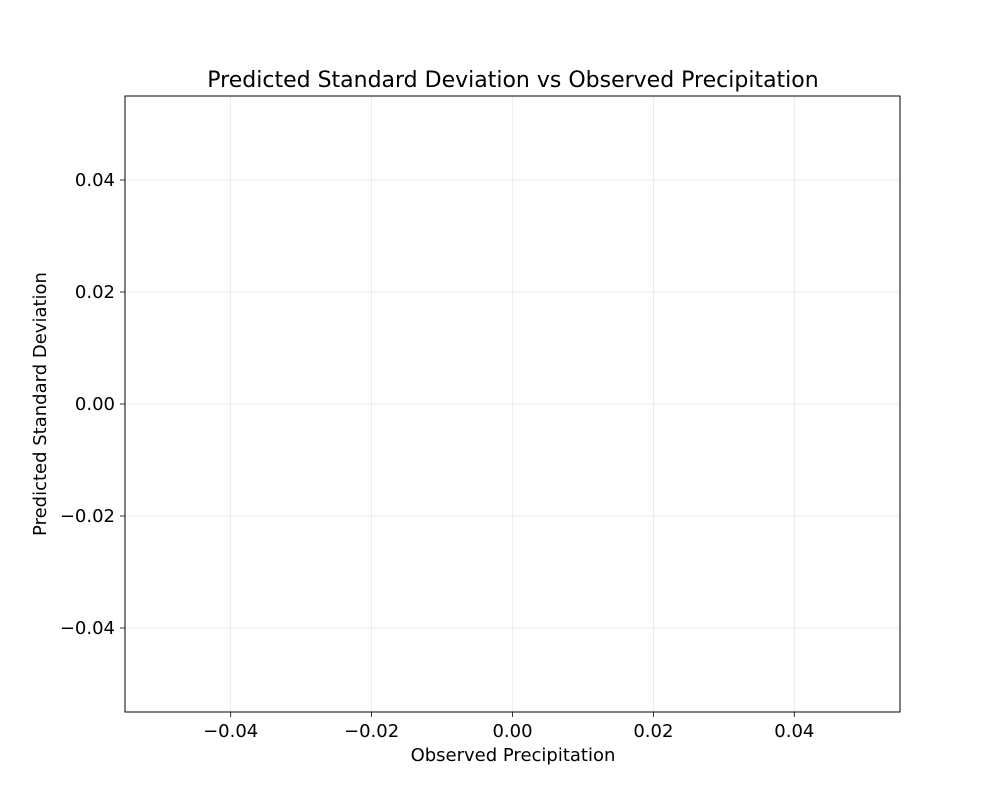  What do you see at coordinates (40, 404) in the screenshot?
I see `y-axis-label: Predicted Standard Deviation` at bounding box center [40, 404].